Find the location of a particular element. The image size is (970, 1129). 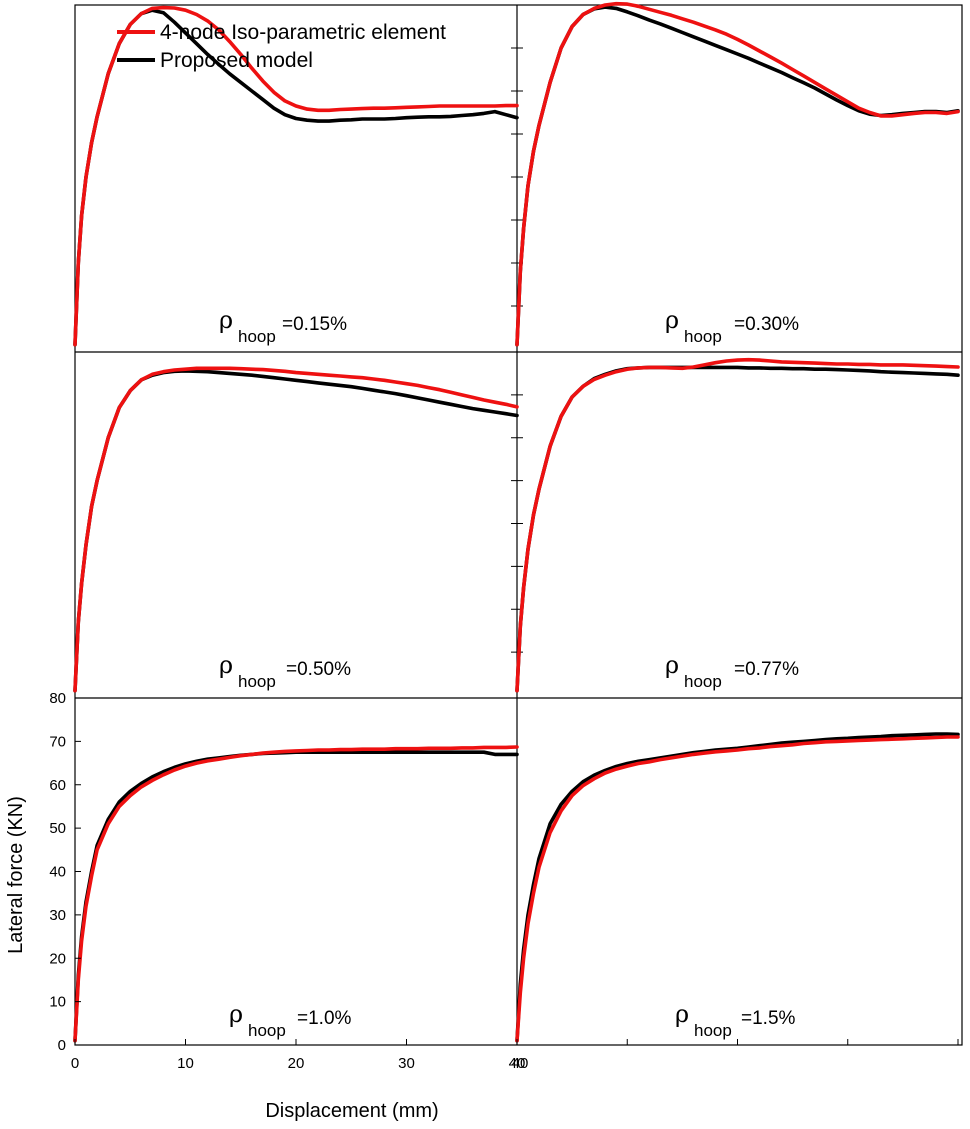

legend-label-proposed: Proposed model is located at coordinates (236, 60).